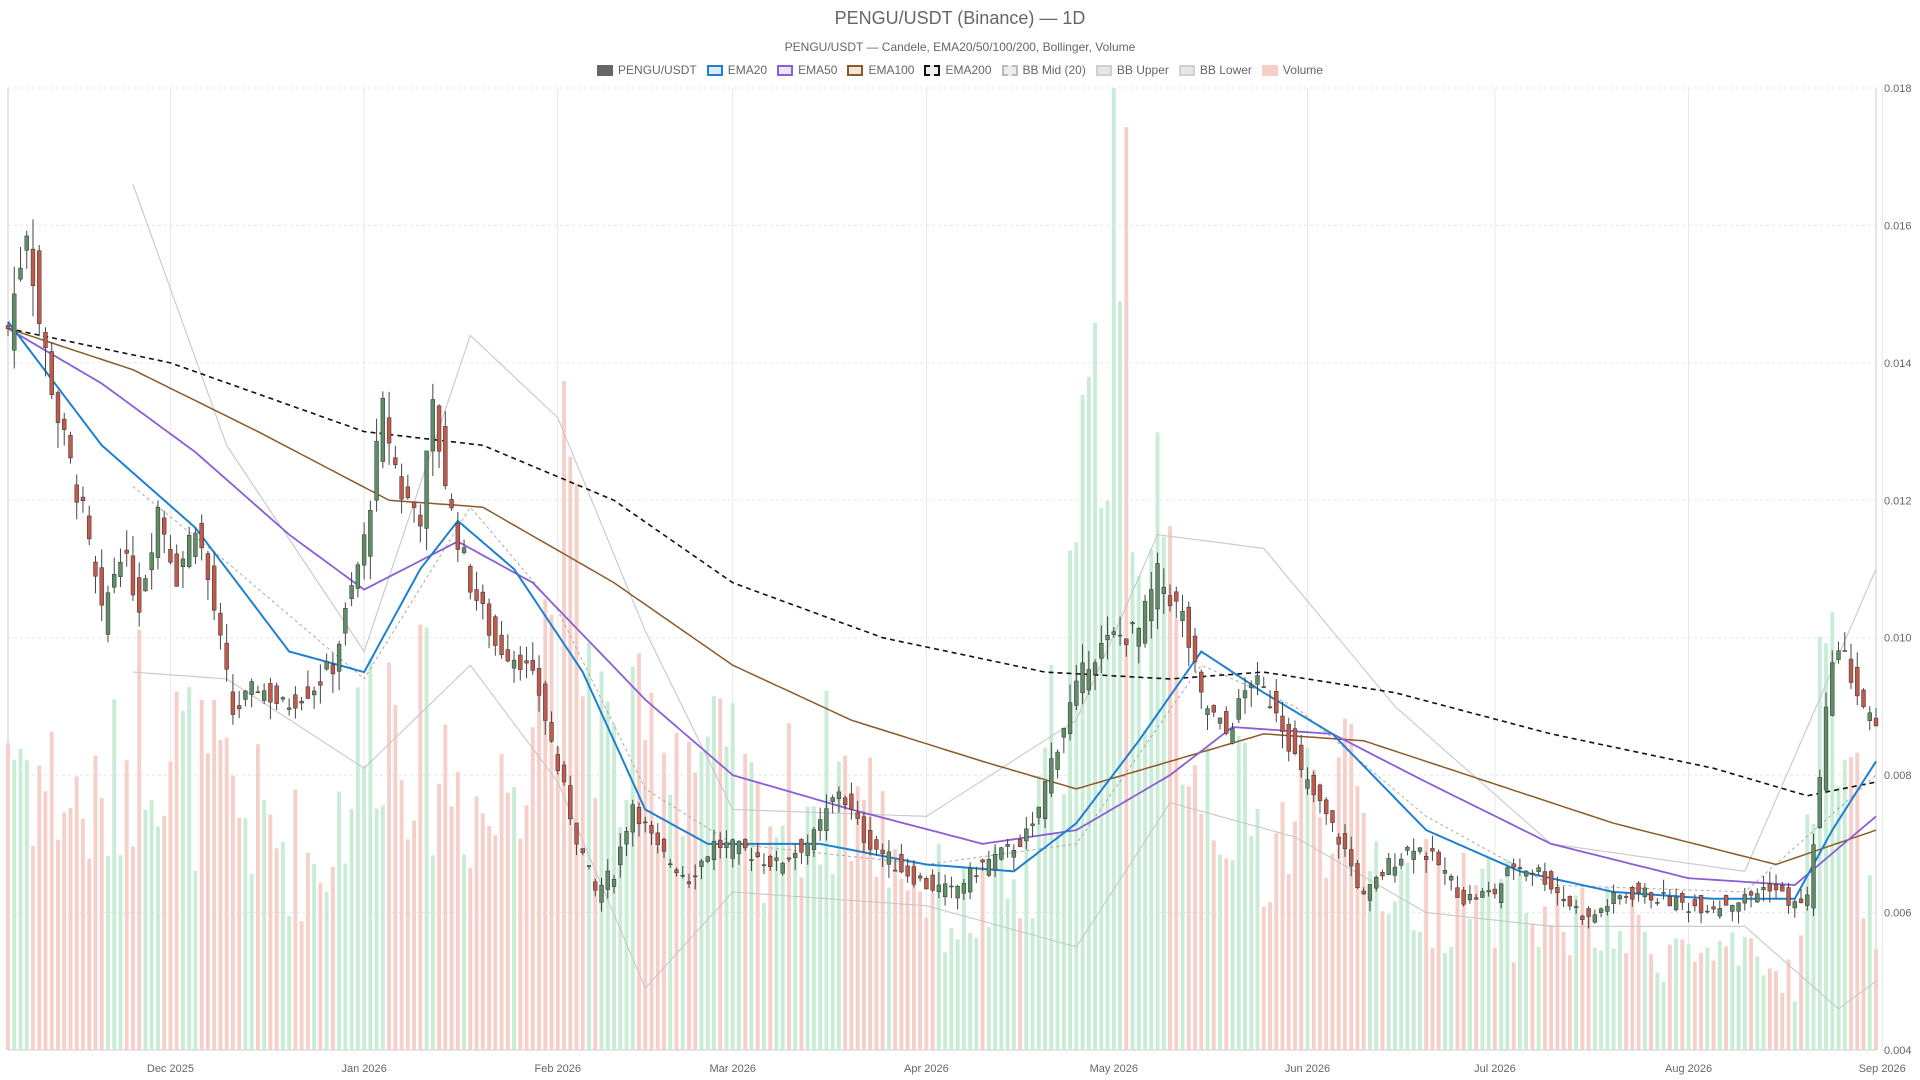 The height and width of the screenshot is (1080, 1920). Describe the element at coordinates (807, 70) in the screenshot. I see `legend-item-ema50: EMA50` at that location.